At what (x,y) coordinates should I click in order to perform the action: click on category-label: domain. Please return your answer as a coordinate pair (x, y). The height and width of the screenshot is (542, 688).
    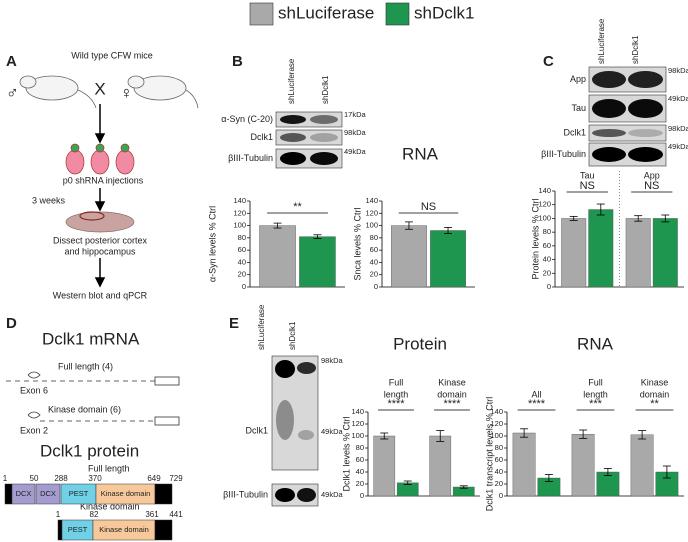
    Looking at the image, I should click on (655, 394).